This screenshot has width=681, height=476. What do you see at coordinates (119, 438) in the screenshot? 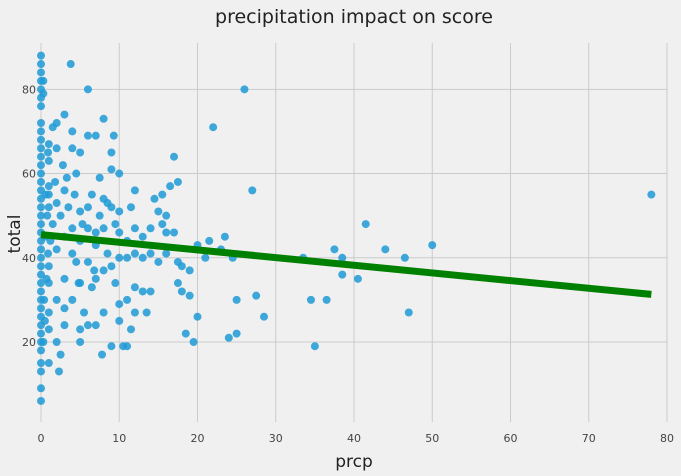
I see `x-tick-label: 10` at bounding box center [119, 438].